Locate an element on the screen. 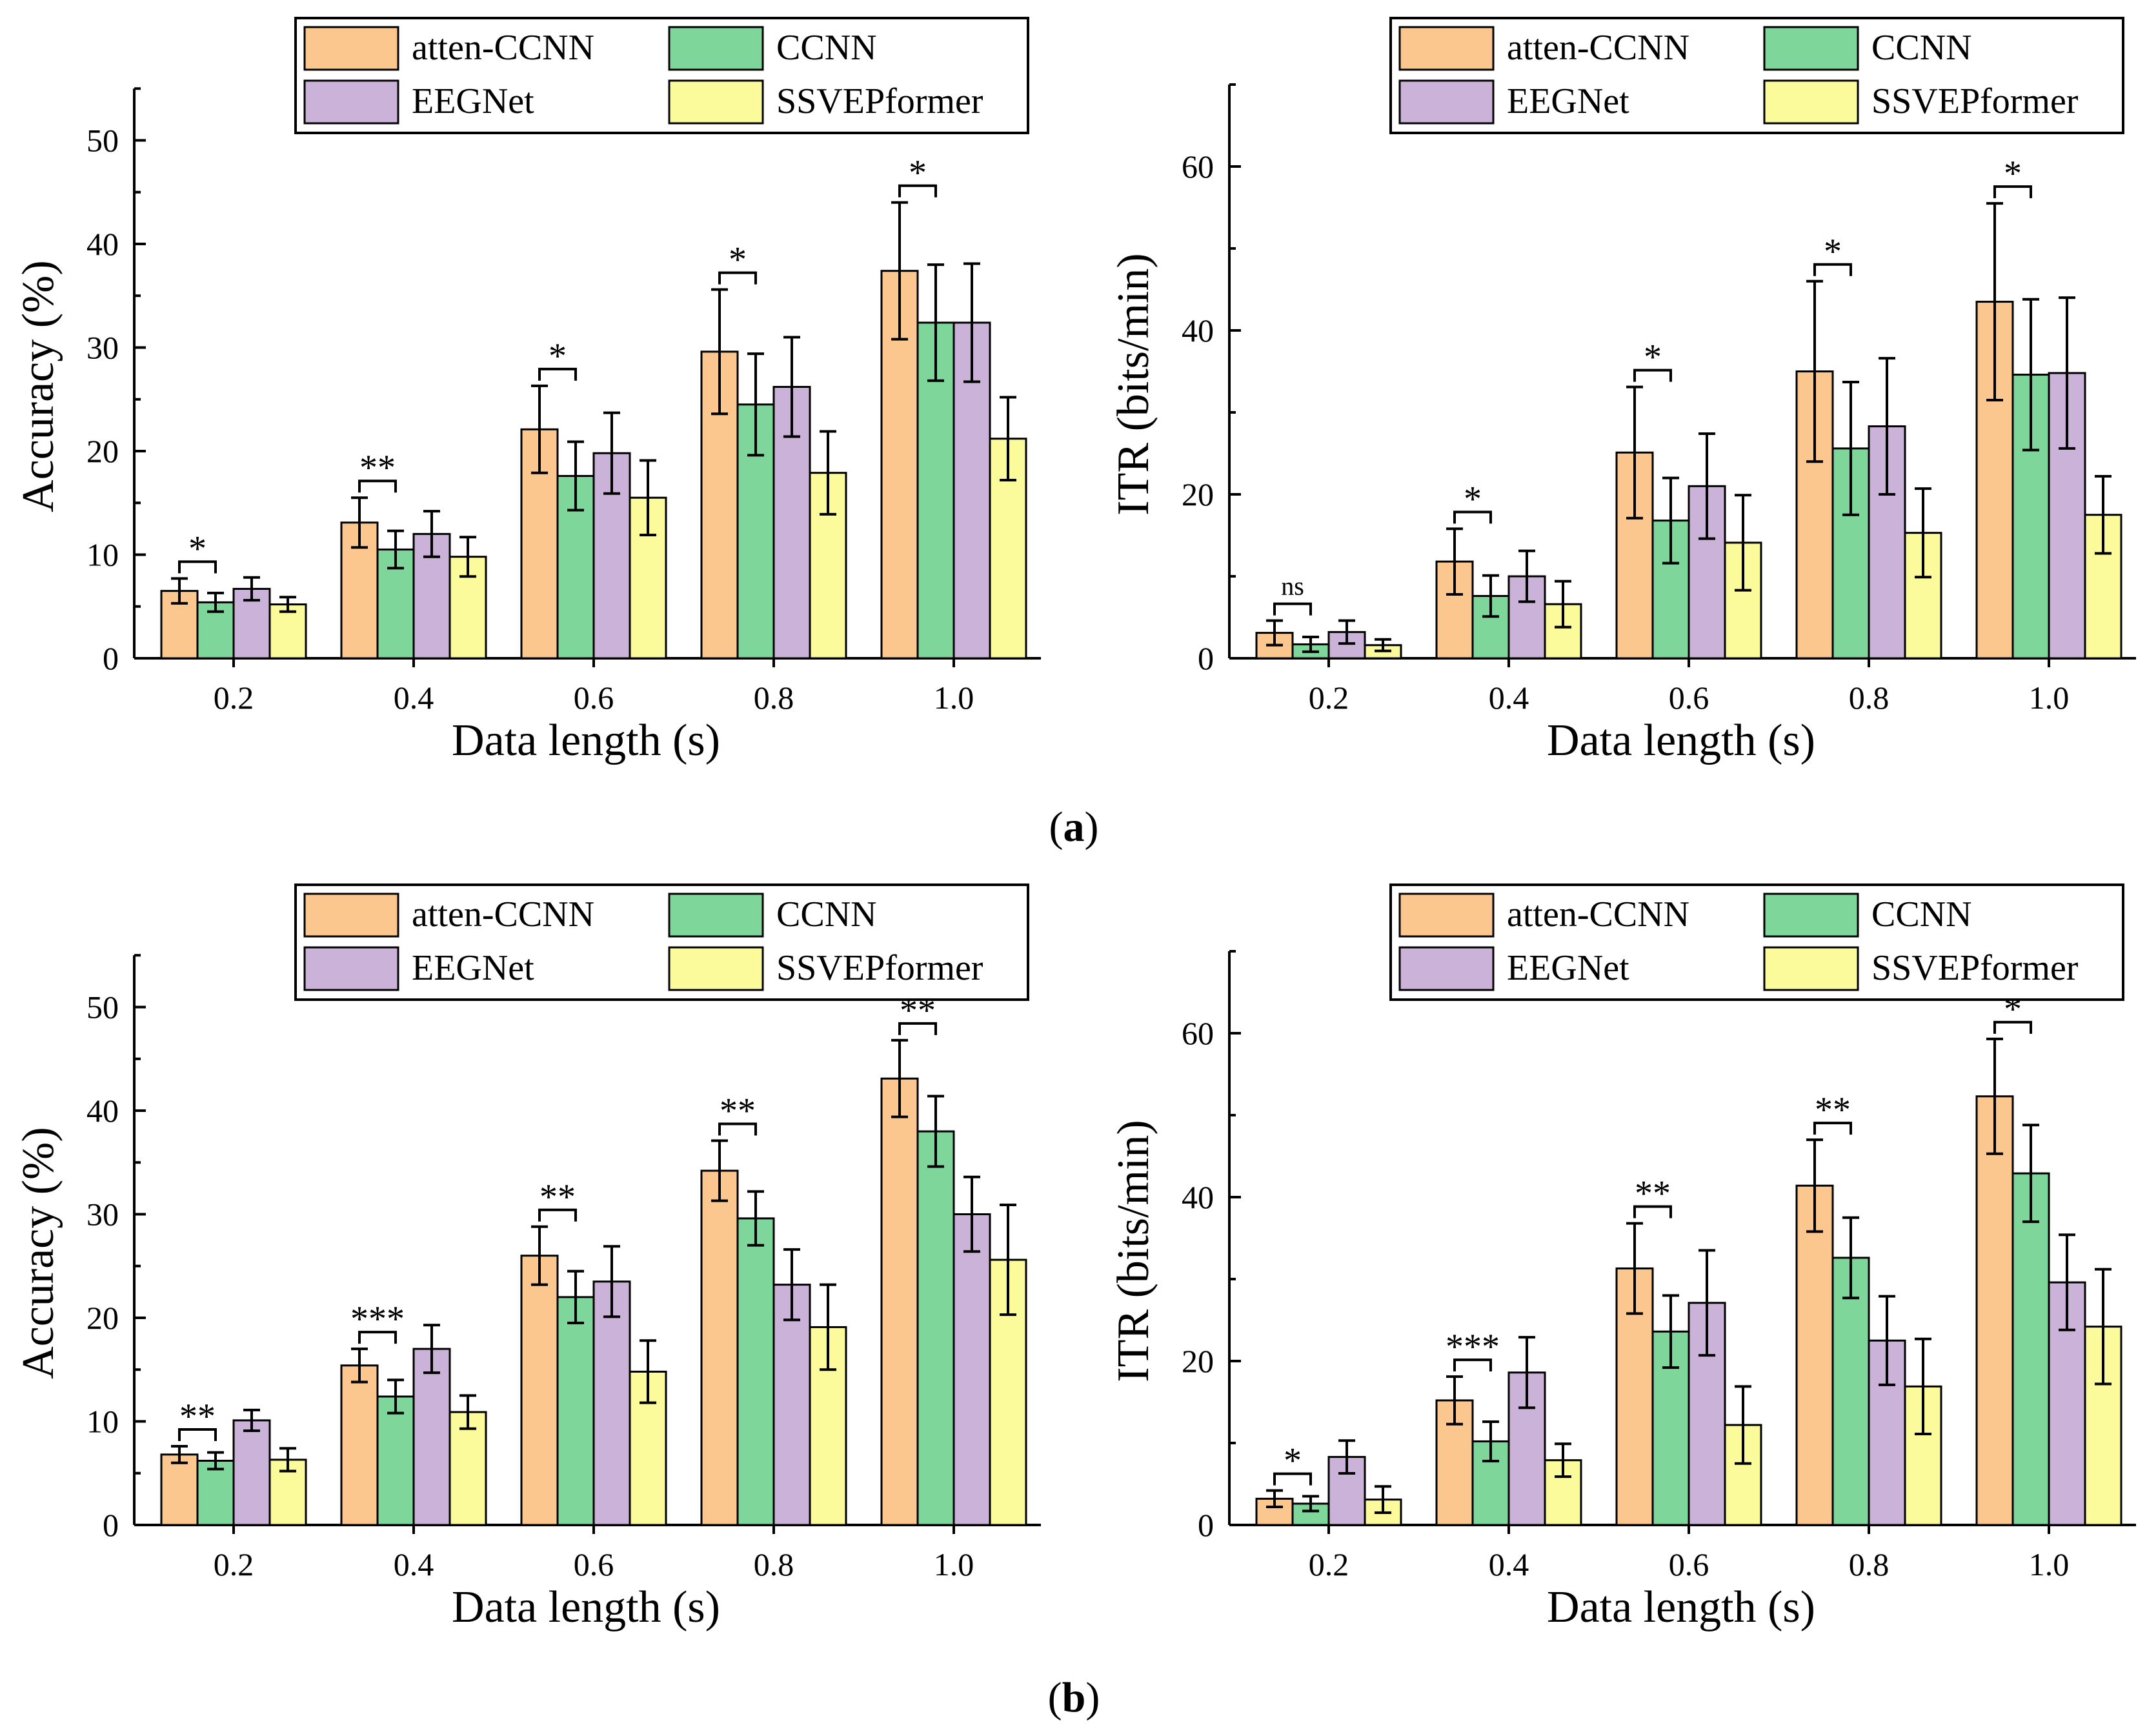 The height and width of the screenshot is (1736, 2147). significance-label: ns is located at coordinates (1292, 586).